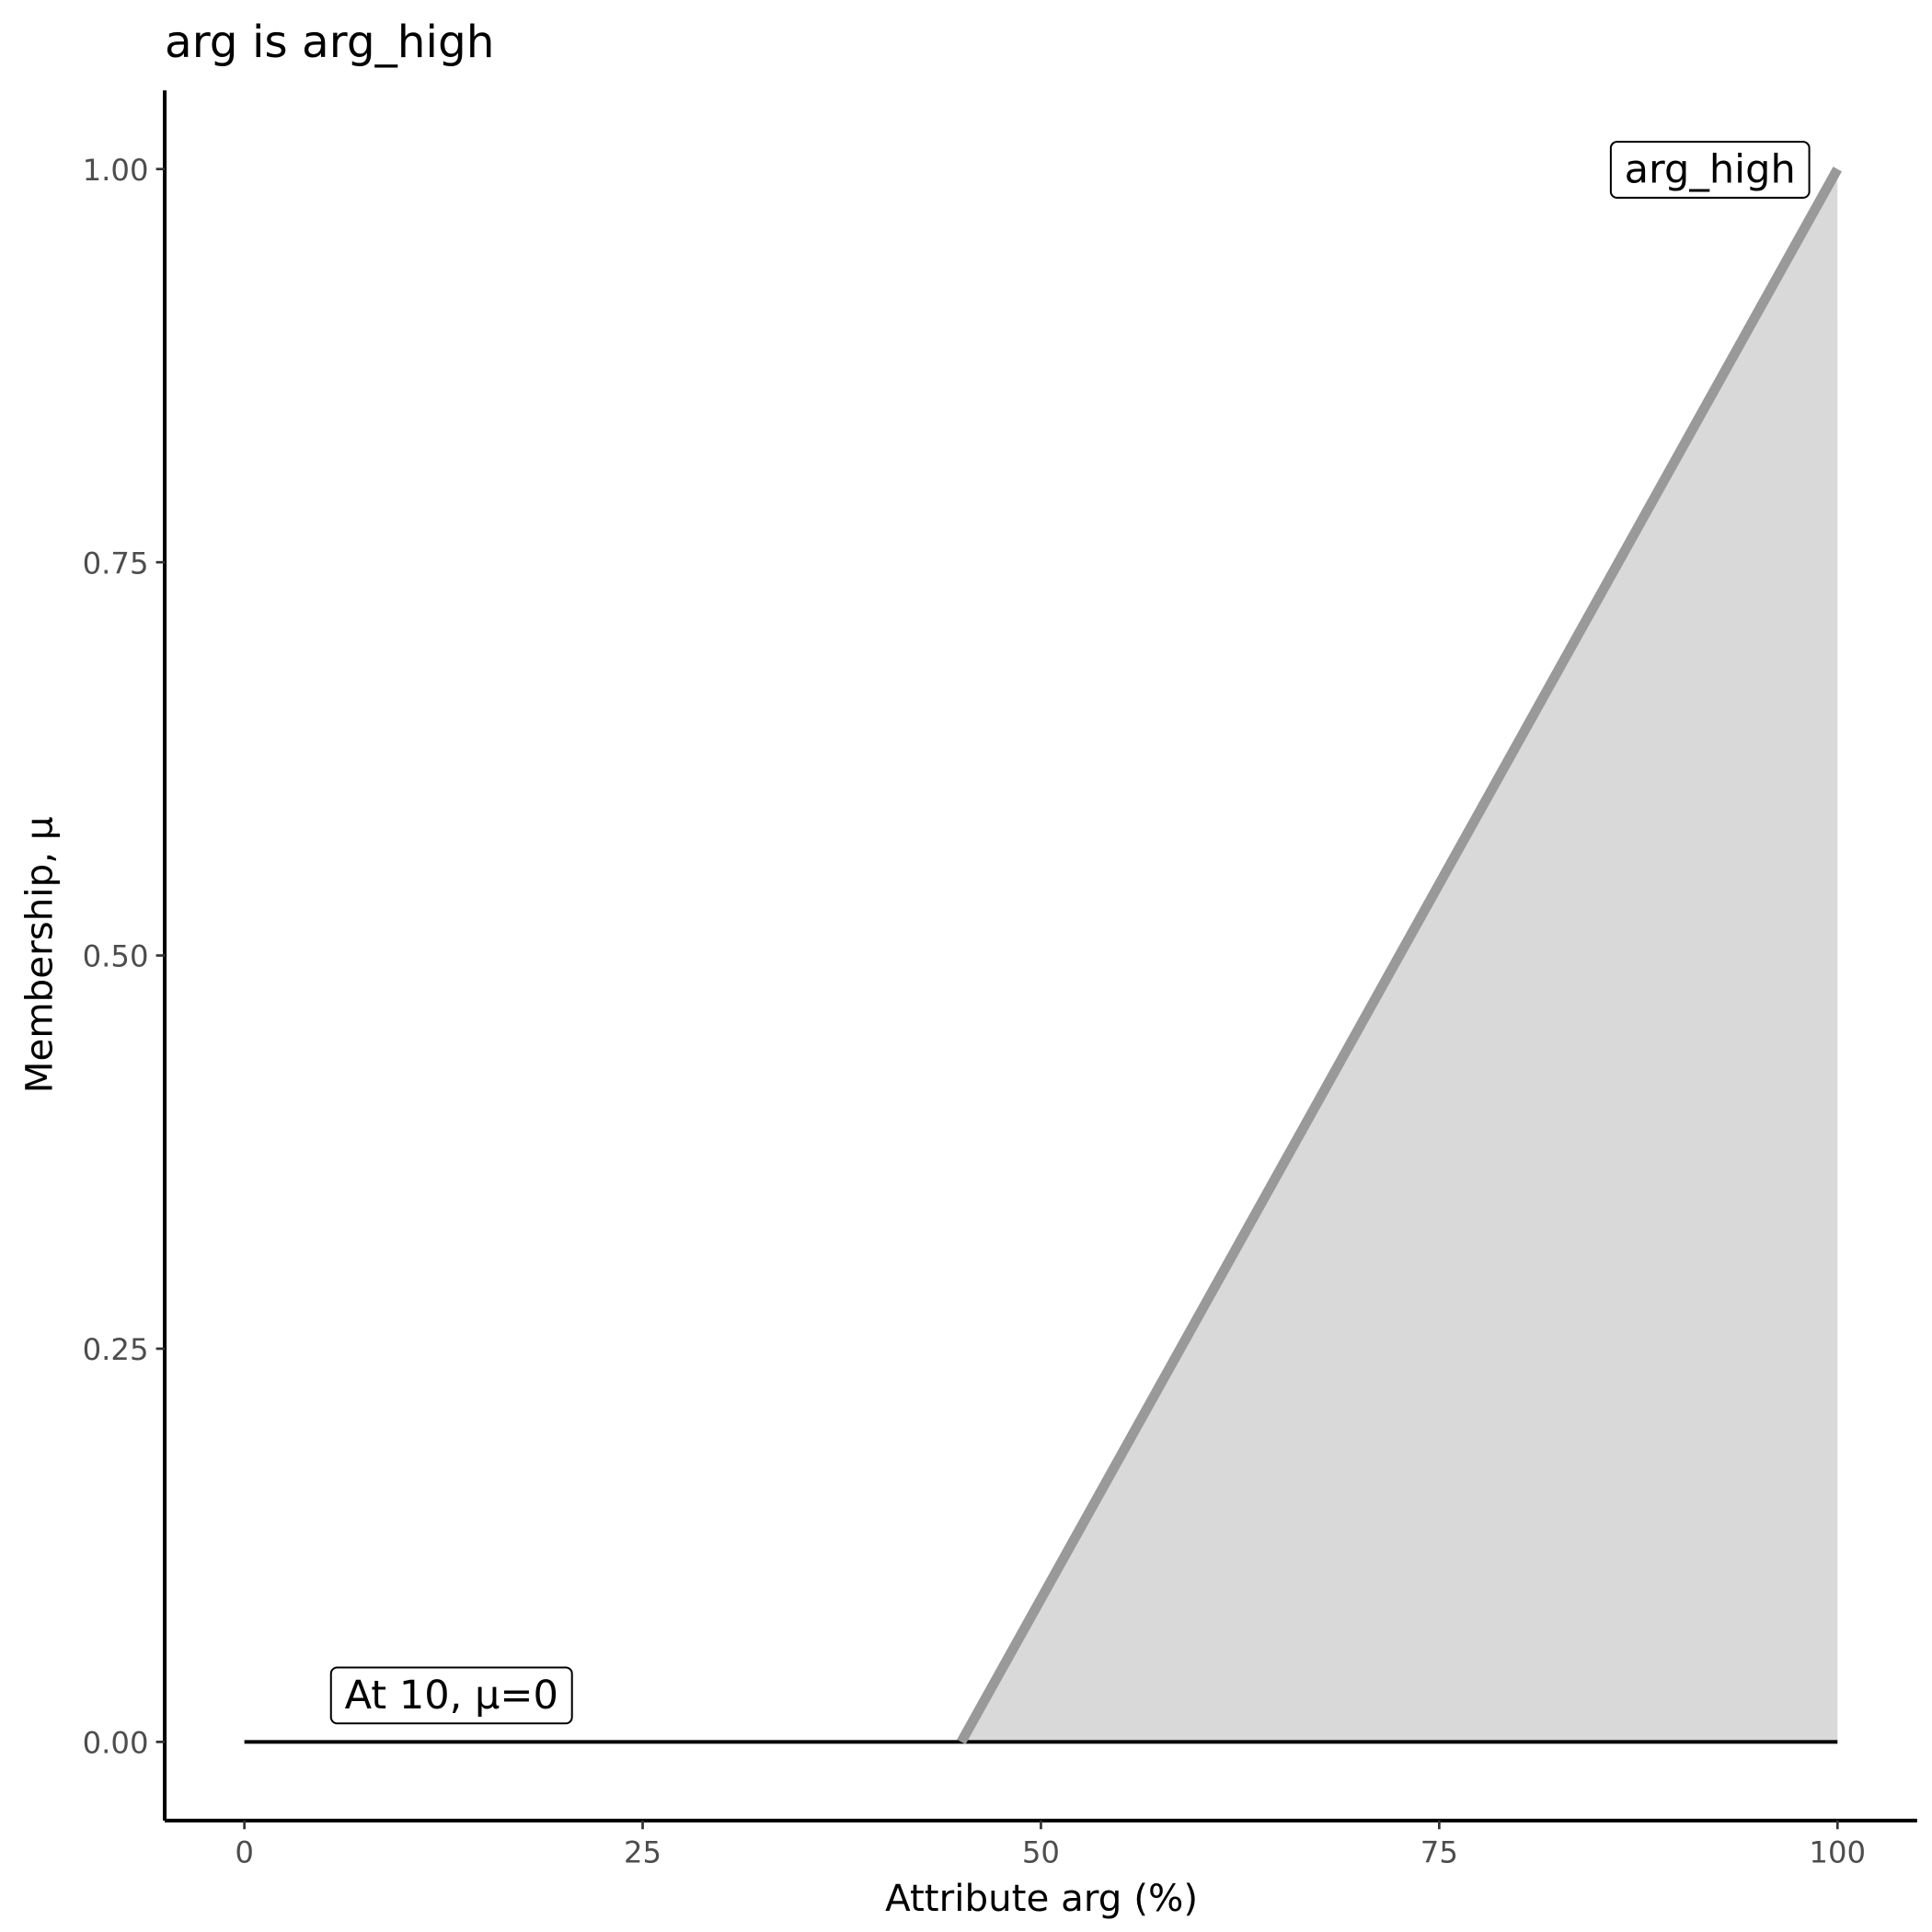  What do you see at coordinates (116, 563) in the screenshot?
I see `y-tick-label: 0.75` at bounding box center [116, 563].